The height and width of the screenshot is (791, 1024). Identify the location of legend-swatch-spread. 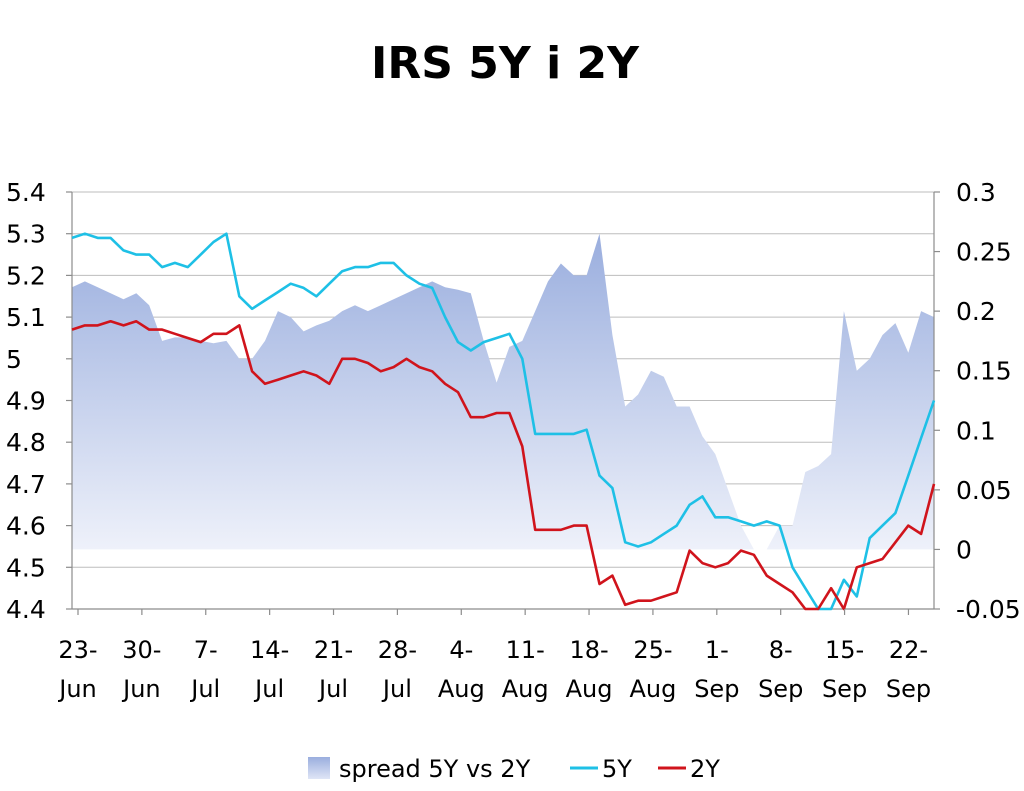
(319, 768).